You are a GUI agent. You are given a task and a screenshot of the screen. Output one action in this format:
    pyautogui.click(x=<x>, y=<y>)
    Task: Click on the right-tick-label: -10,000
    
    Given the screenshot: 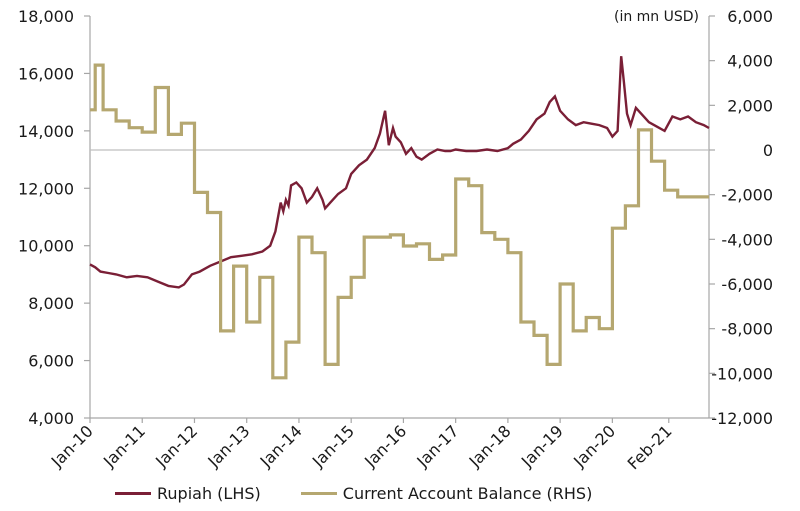 What is the action you would take?
    pyautogui.click(x=742, y=373)
    